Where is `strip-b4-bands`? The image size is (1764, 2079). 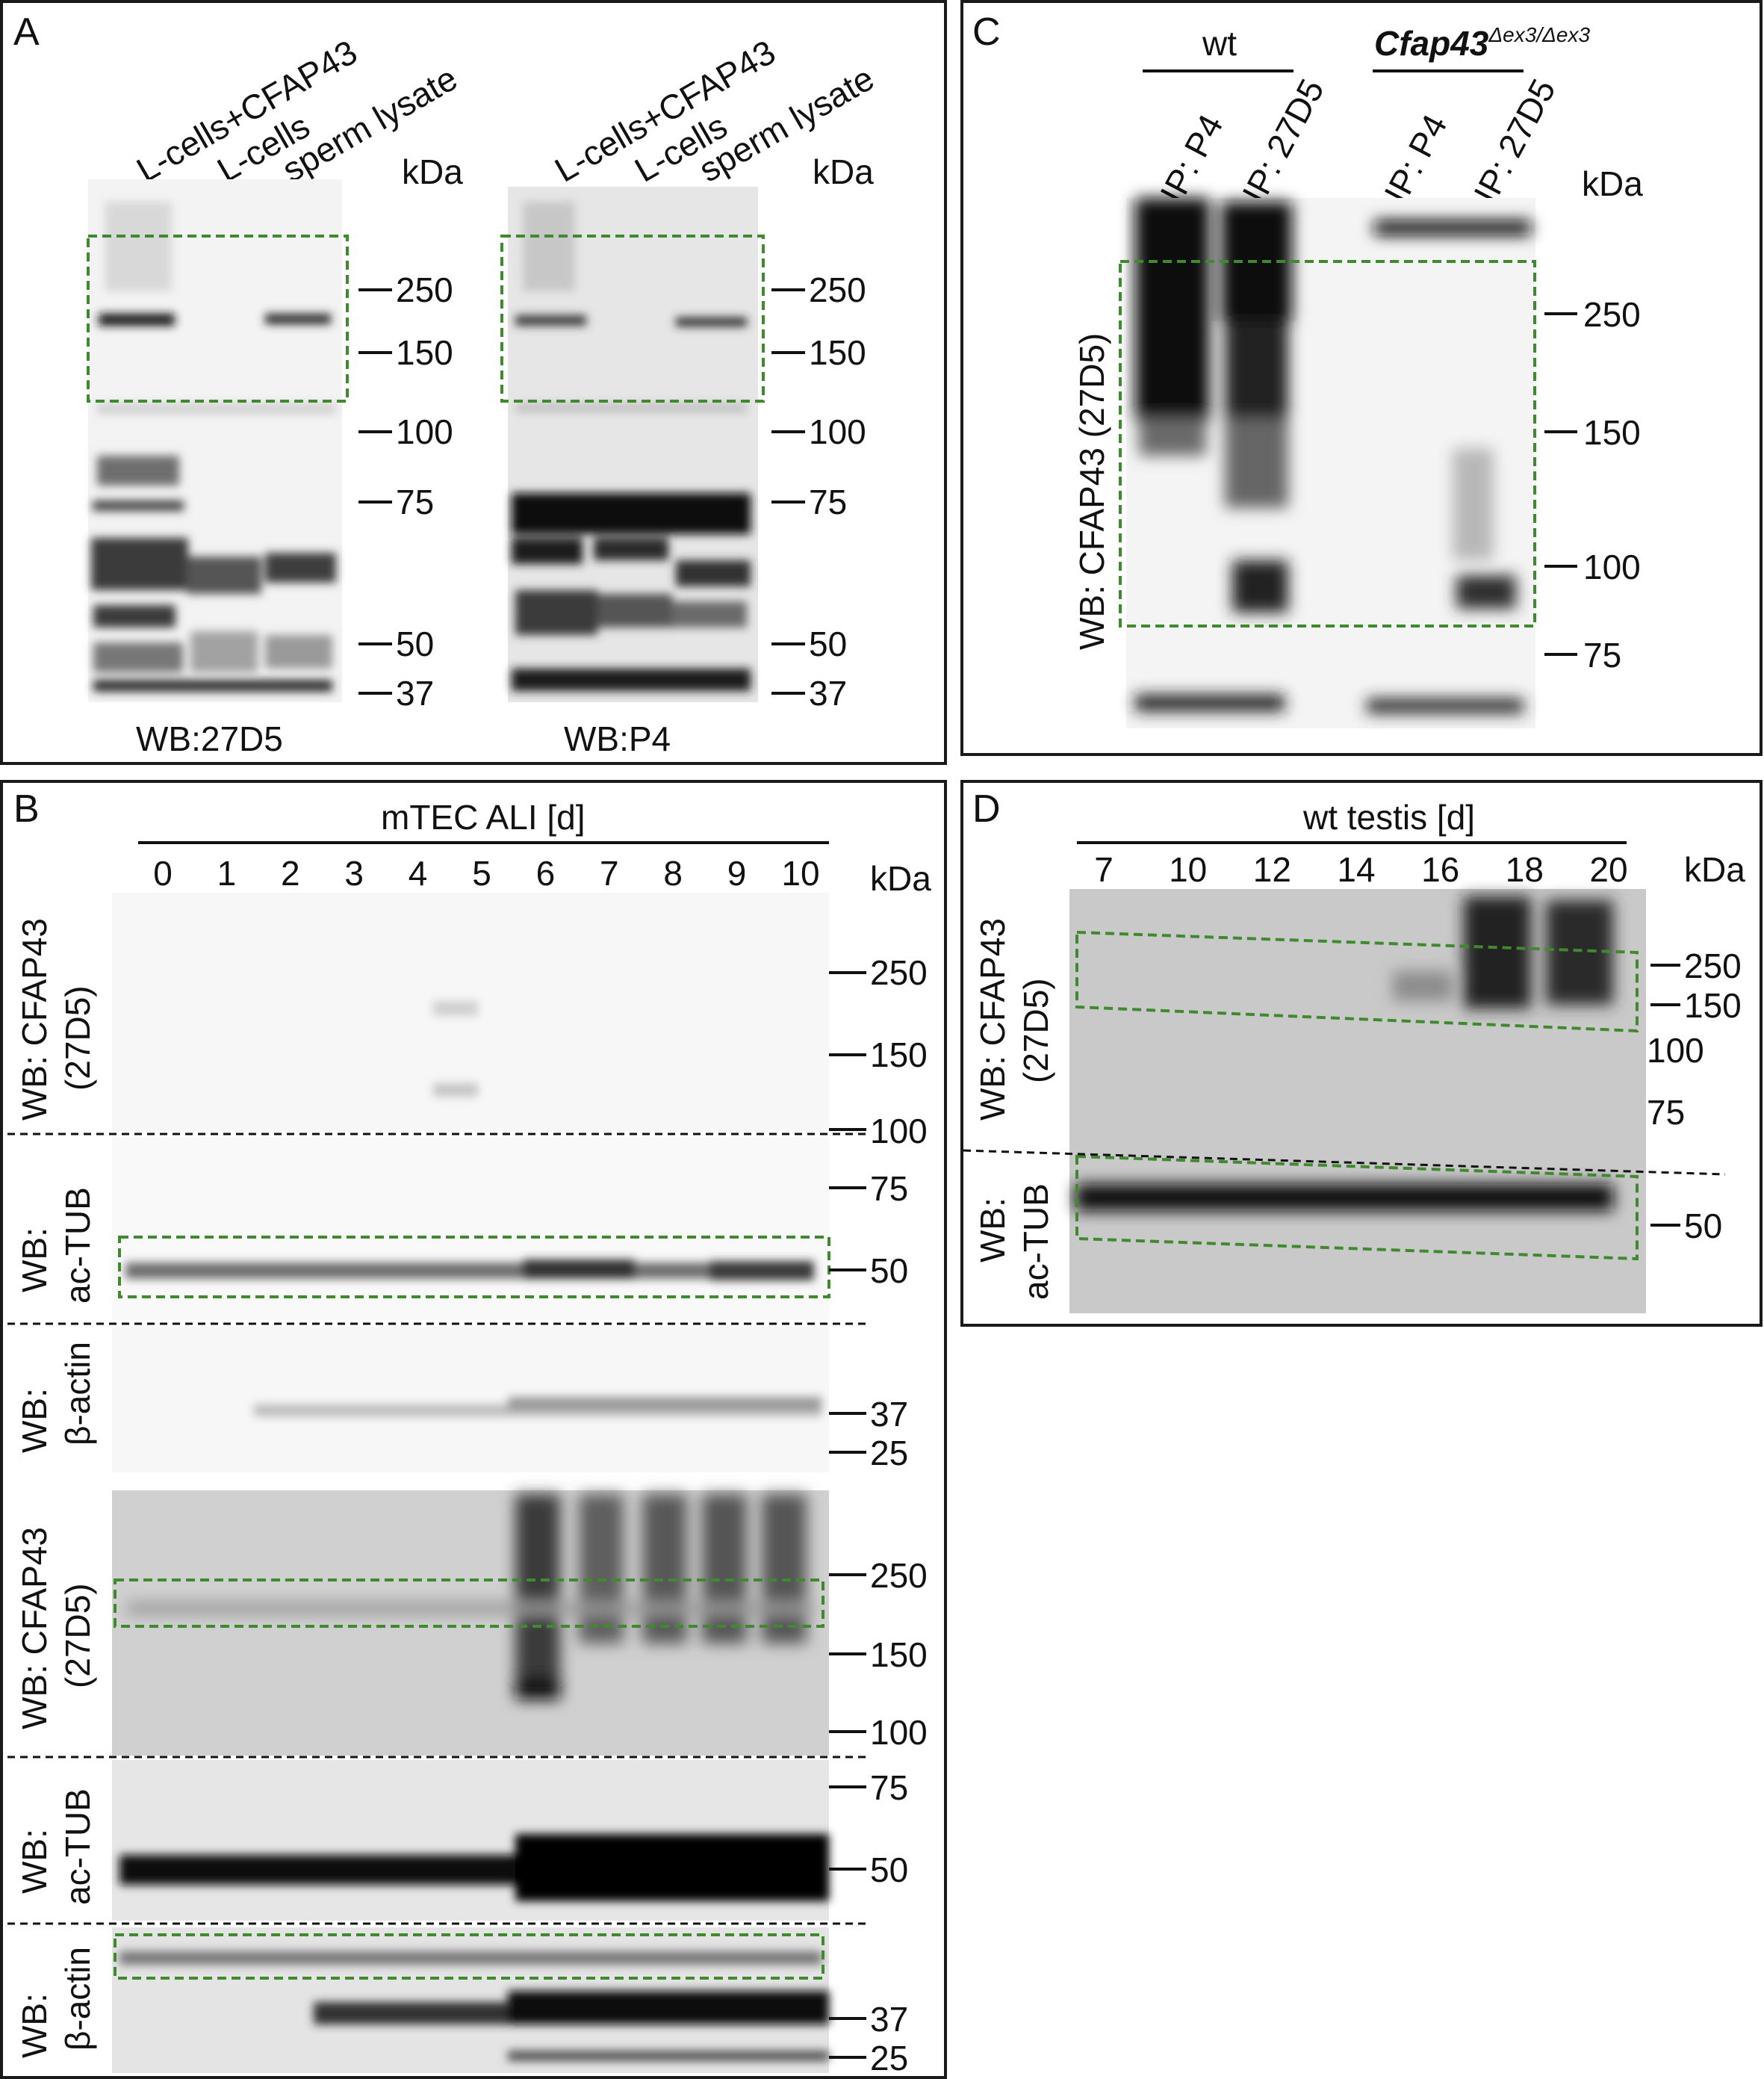
strip-b4-bands is located at coordinates (470, 1597).